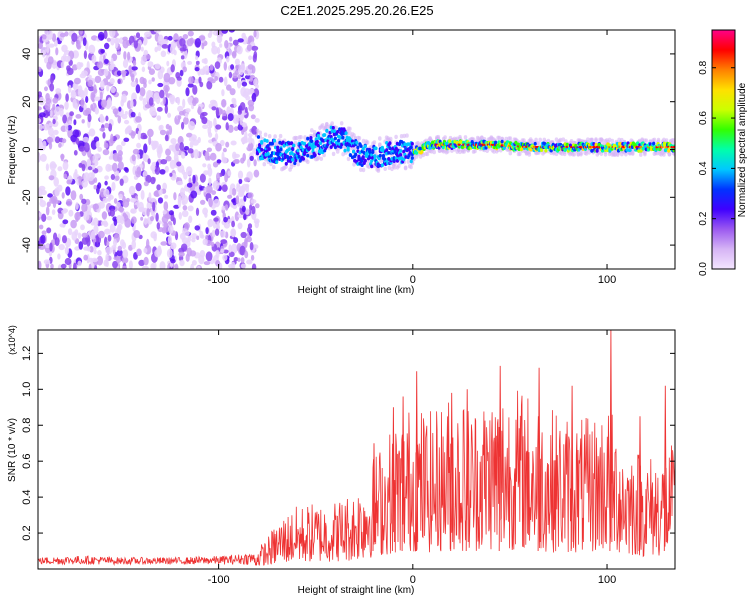  Describe the element at coordinates (413, 280) in the screenshot. I see `heatmap-xtick-label: 0` at that location.